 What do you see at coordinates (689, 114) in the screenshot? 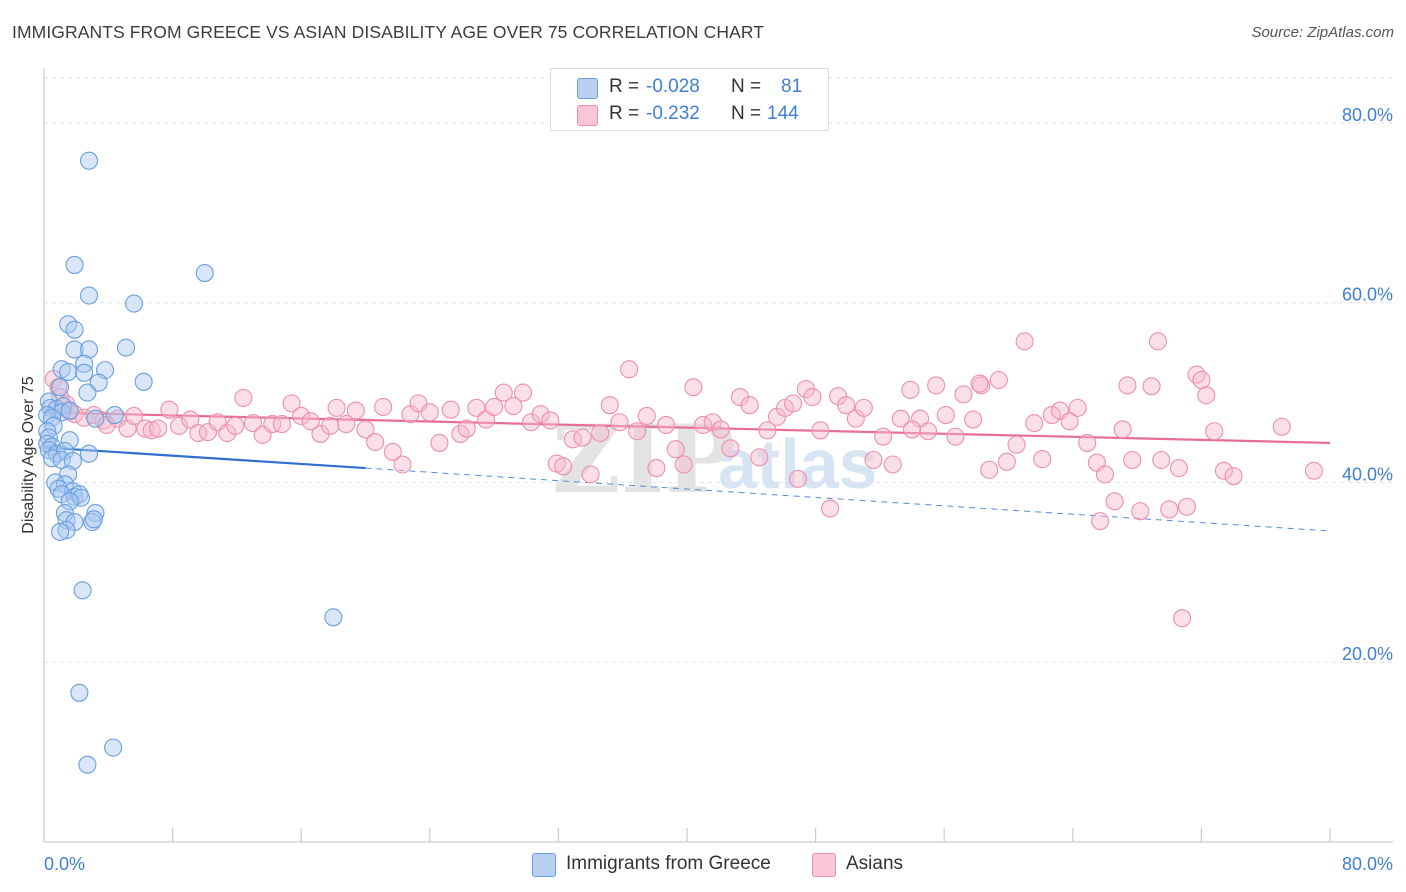
I see `legend-row-asians: R = -0.232 N = 144` at bounding box center [689, 114].